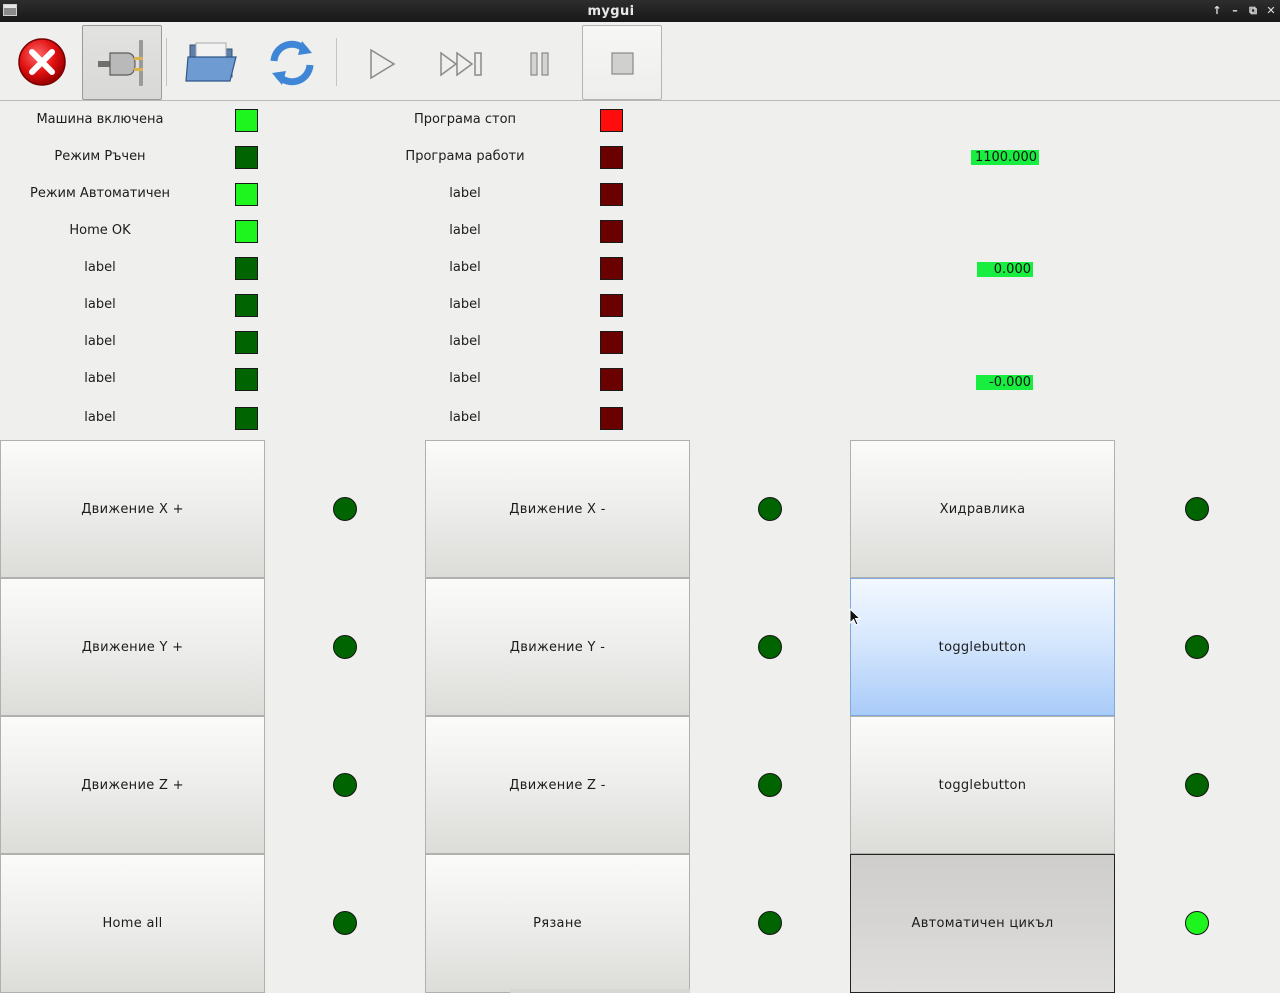  What do you see at coordinates (1005, 157) in the screenshot?
I see `position-readout: 1100.000` at bounding box center [1005, 157].